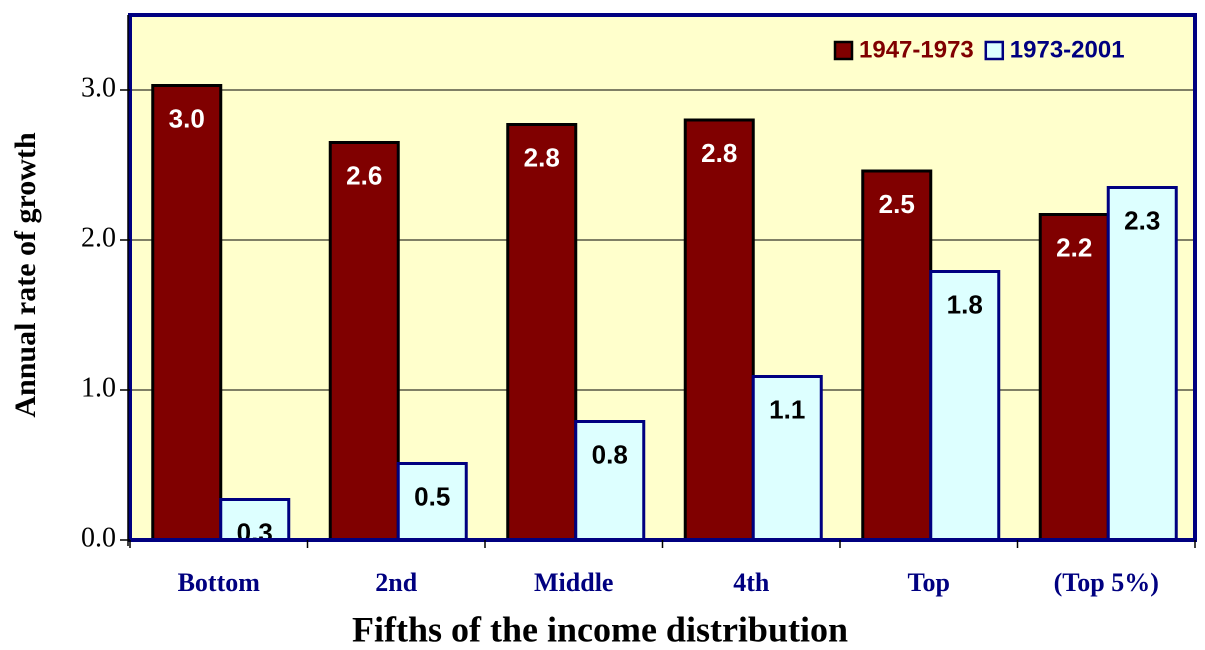 This screenshot has height=650, width=1205. Describe the element at coordinates (600, 629) in the screenshot. I see `x-axis-title: Fifths of the income distribution` at that location.